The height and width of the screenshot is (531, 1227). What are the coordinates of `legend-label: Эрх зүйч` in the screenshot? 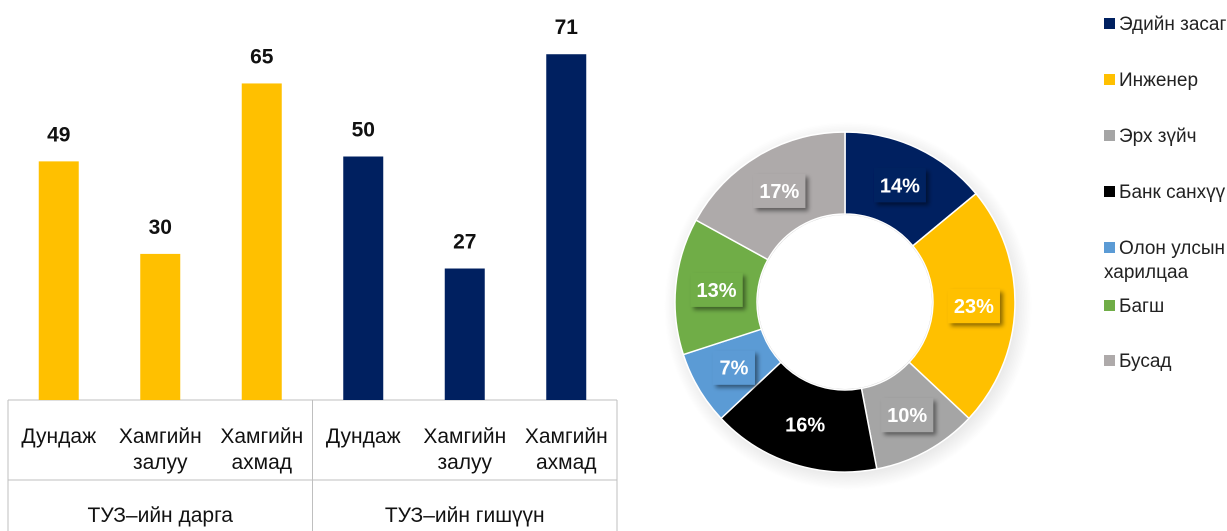 It's located at (1158, 136).